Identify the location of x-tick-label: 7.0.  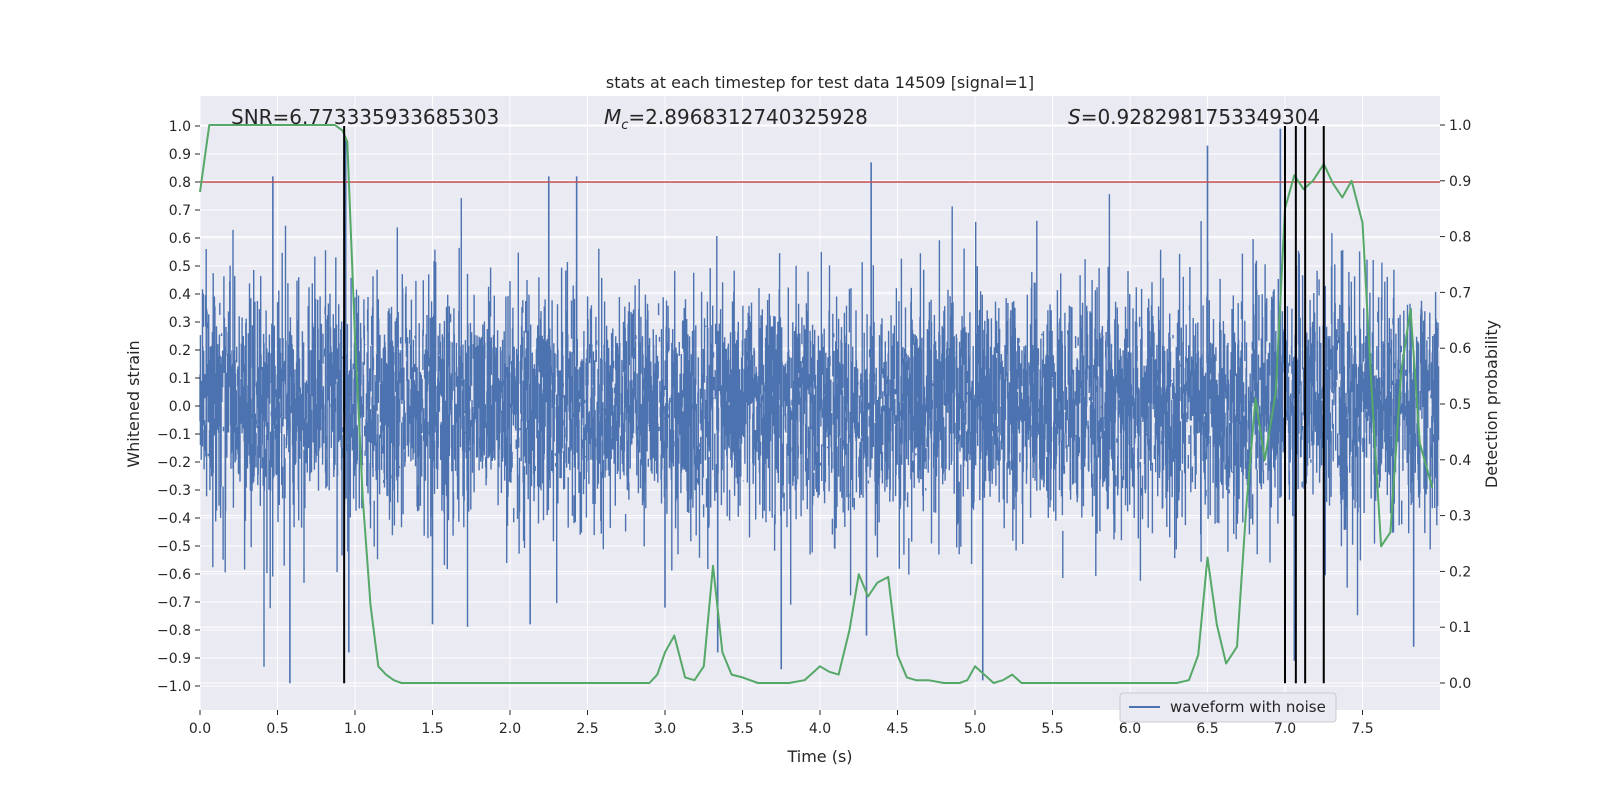
(1285, 729).